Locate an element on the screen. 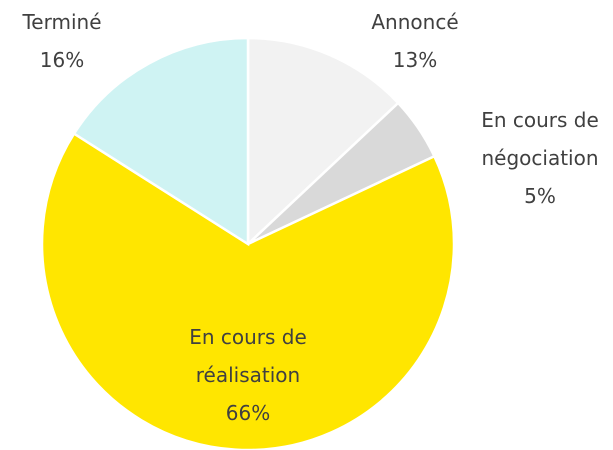 The height and width of the screenshot is (450, 613). value-label: 16% is located at coordinates (62, 60).